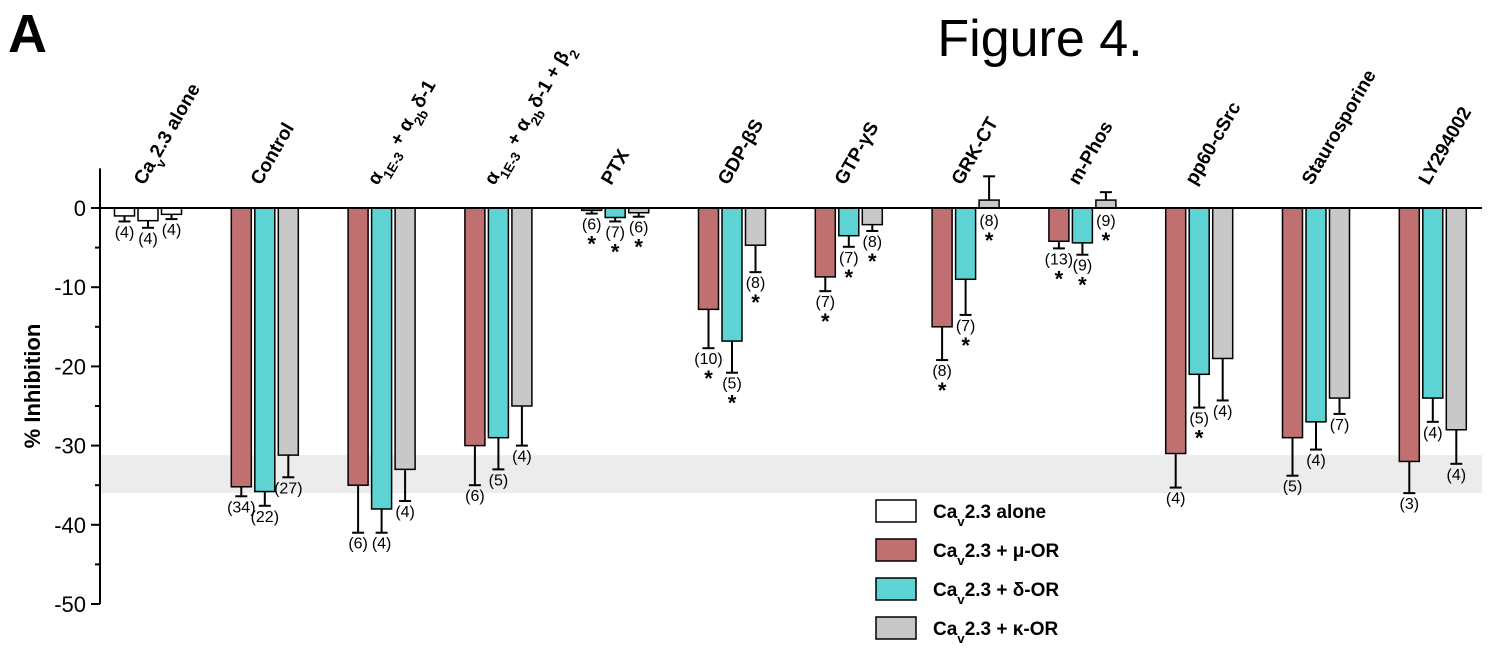  What do you see at coordinates (1039, 39) in the screenshot?
I see `chart-title: Figure 4.` at bounding box center [1039, 39].